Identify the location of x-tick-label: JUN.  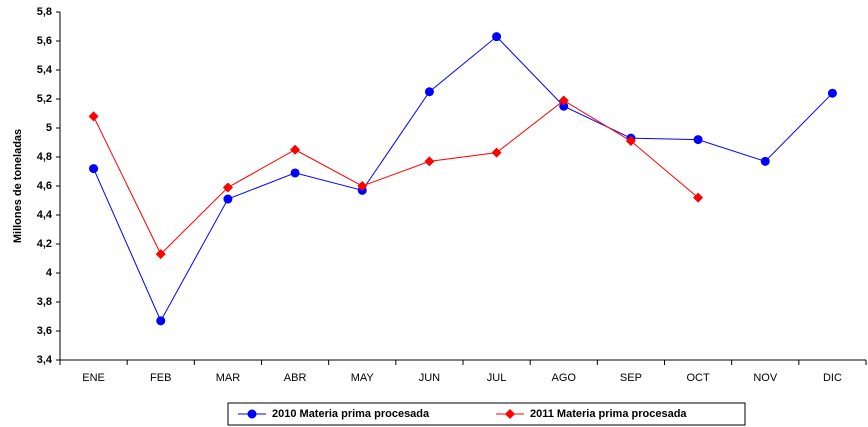
(429, 378).